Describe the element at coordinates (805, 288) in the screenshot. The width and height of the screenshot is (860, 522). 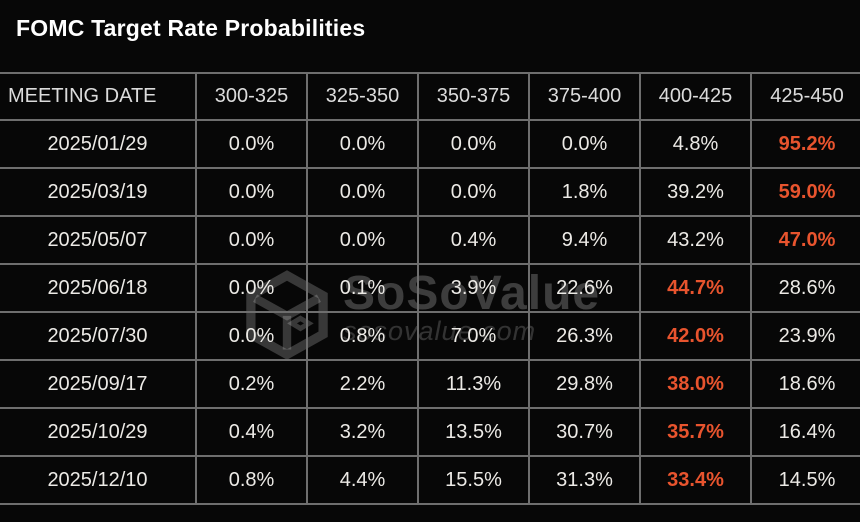
I see `probability-cell: 28.6%` at that location.